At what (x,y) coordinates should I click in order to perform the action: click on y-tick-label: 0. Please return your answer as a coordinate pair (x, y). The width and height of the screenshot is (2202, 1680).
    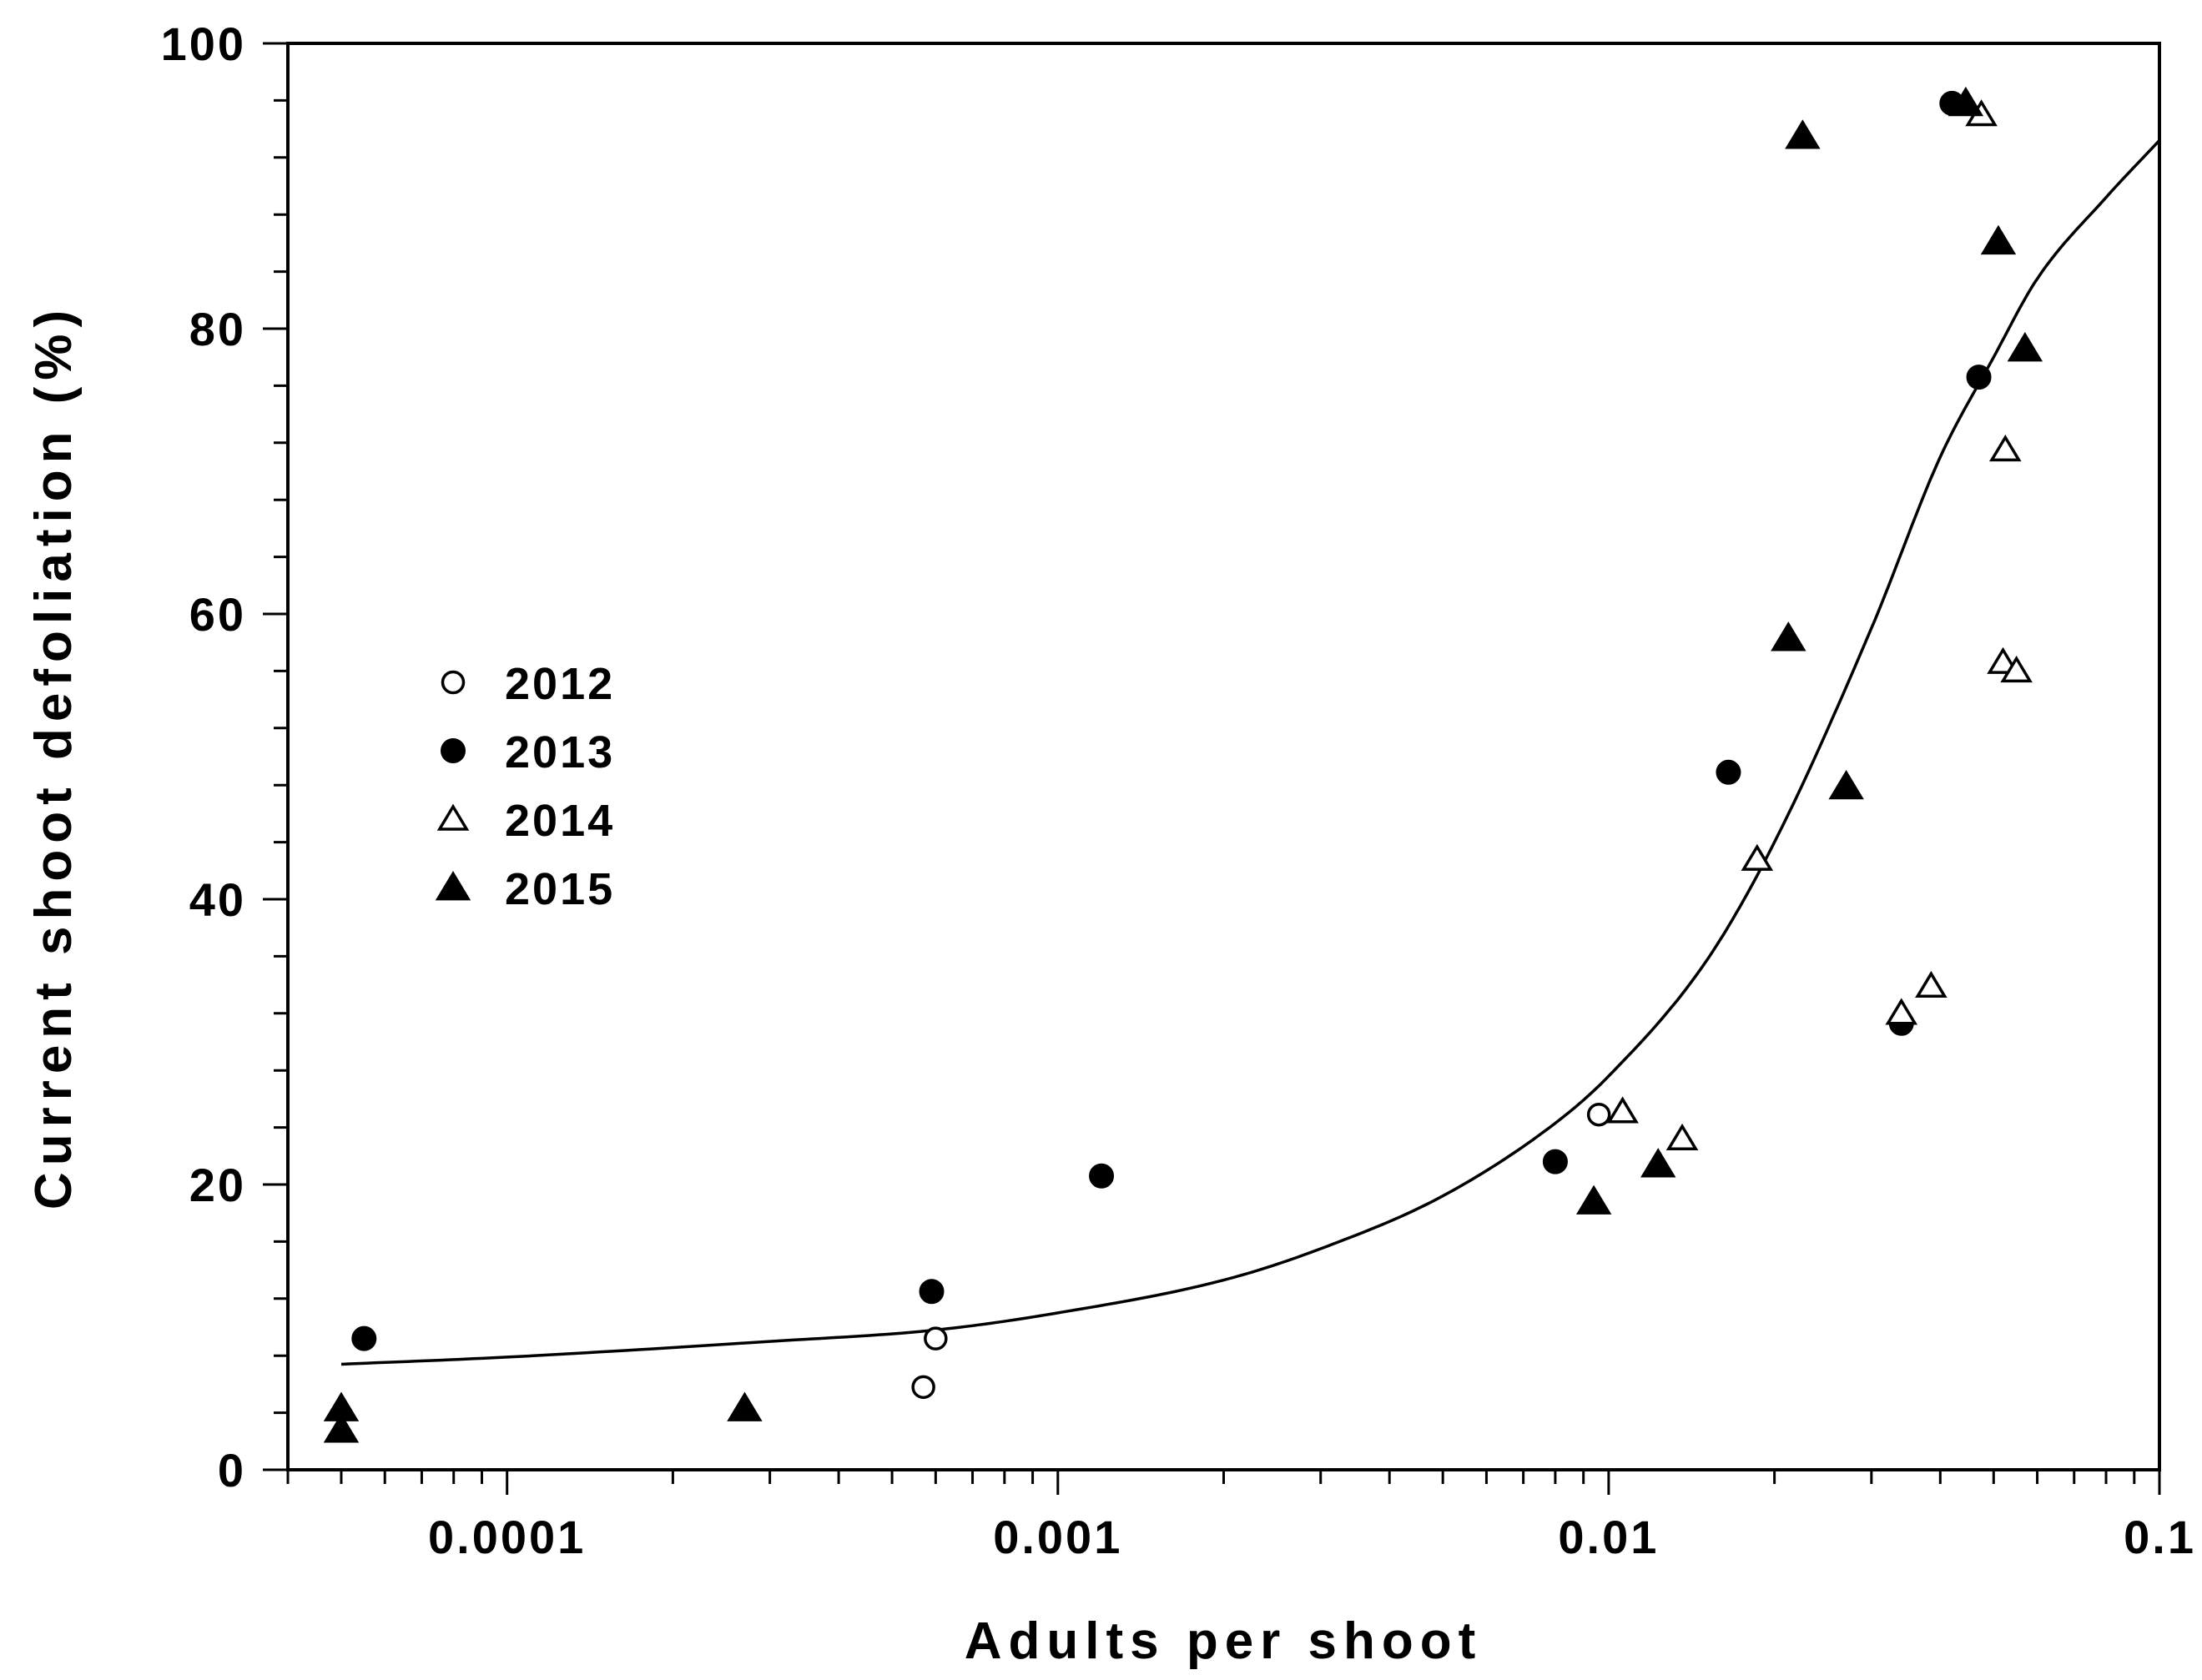
    Looking at the image, I should click on (232, 1470).